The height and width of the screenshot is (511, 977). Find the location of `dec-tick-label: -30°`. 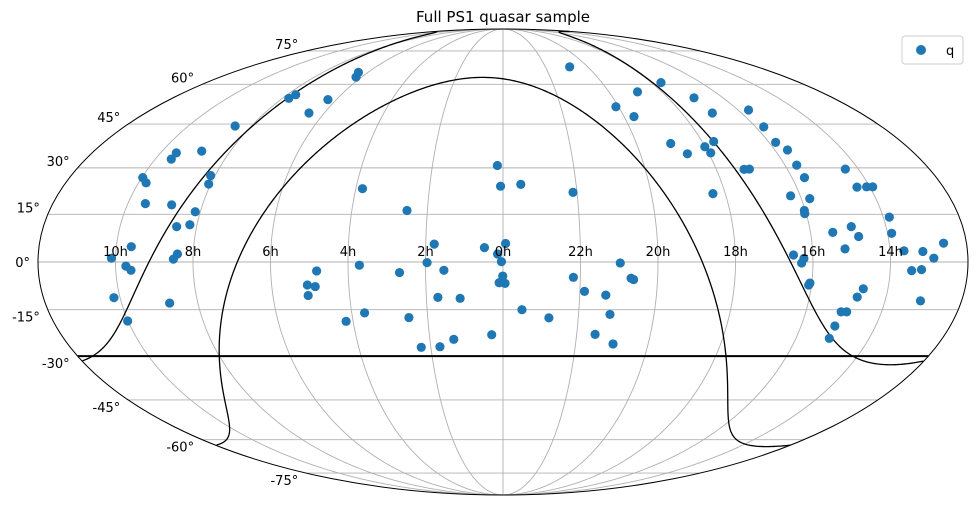

dec-tick-label: -30° is located at coordinates (56, 364).